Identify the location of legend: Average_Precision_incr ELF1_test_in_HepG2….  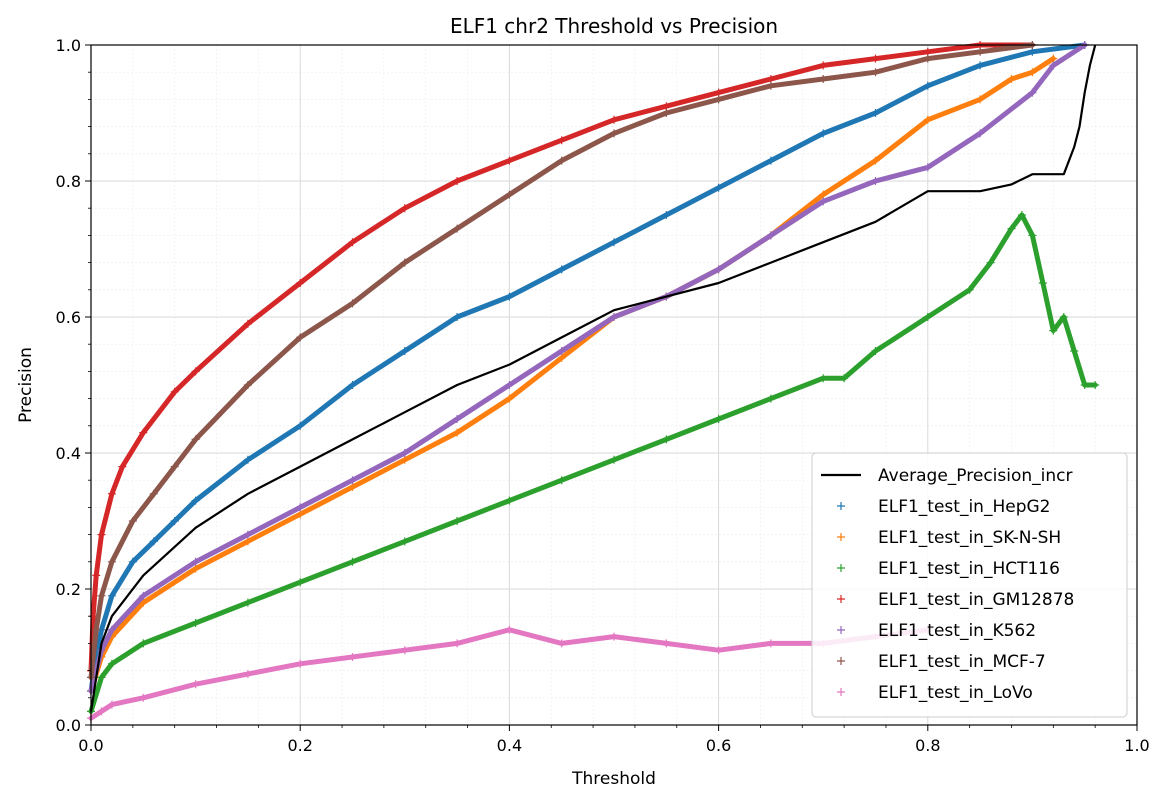
(969, 585).